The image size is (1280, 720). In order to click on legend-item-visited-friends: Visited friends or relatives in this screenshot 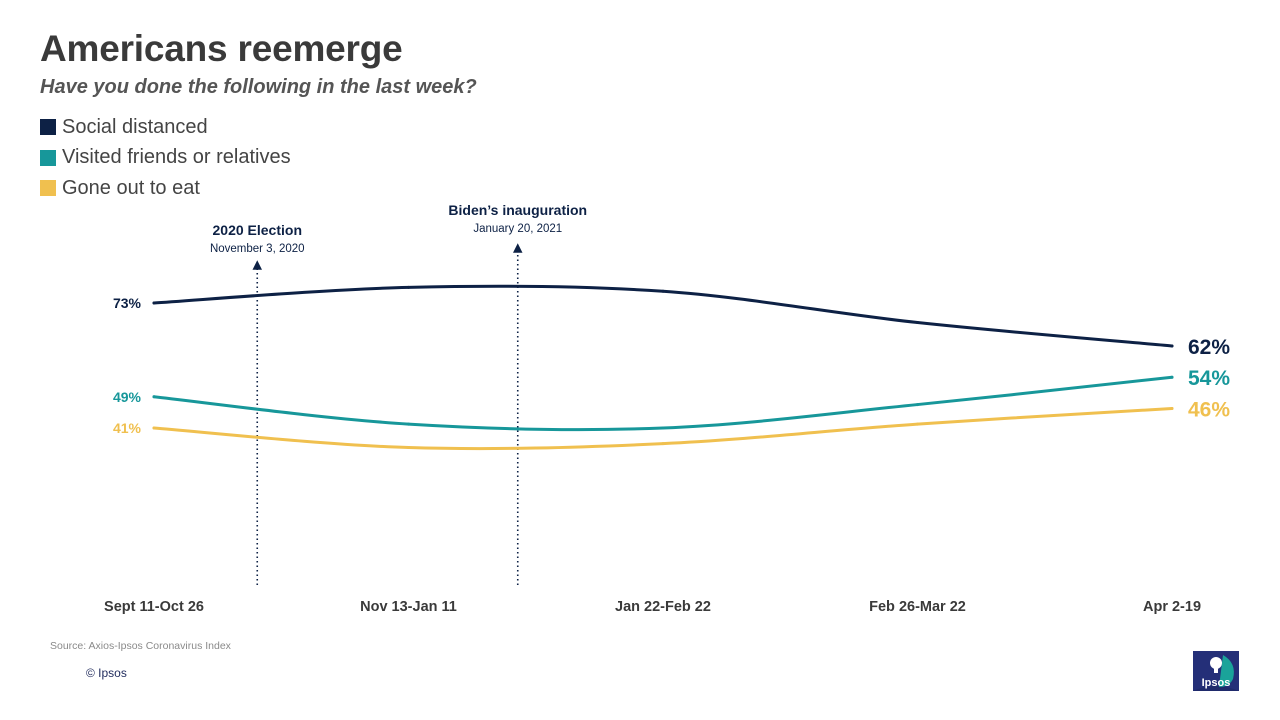, I will do `click(165, 158)`.